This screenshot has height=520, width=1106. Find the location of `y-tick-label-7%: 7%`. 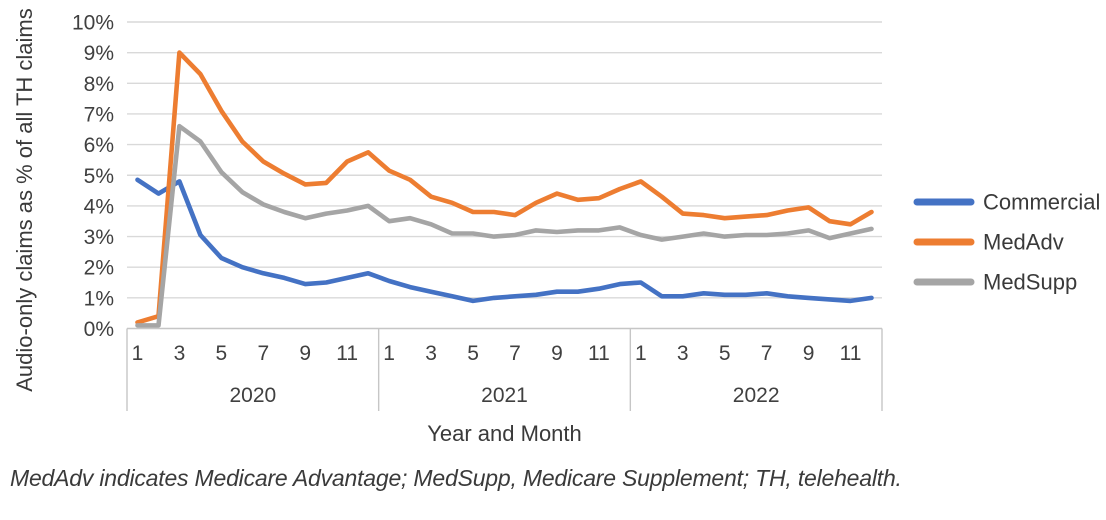

y-tick-label-7%: 7% is located at coordinates (99, 114).